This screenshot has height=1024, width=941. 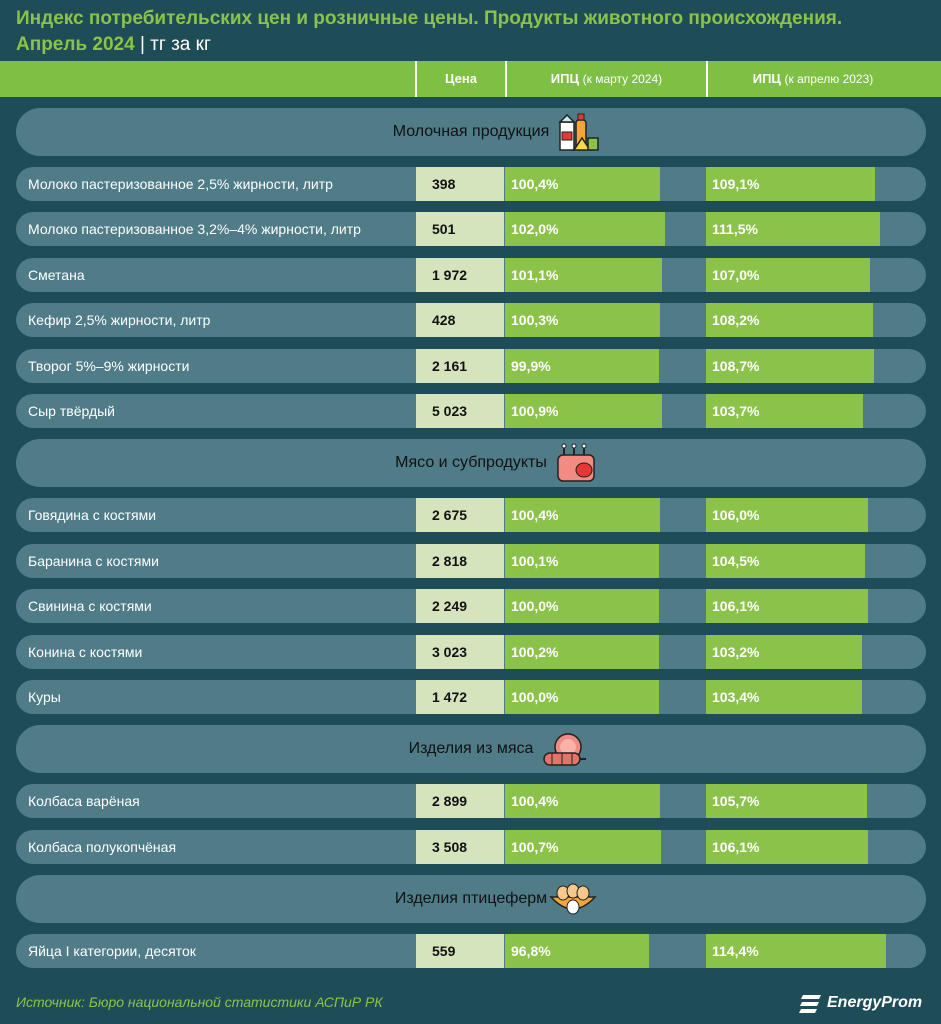 What do you see at coordinates (622, 79) in the screenshot?
I see `header-cpi-mar-sub: (к марту 2024)` at bounding box center [622, 79].